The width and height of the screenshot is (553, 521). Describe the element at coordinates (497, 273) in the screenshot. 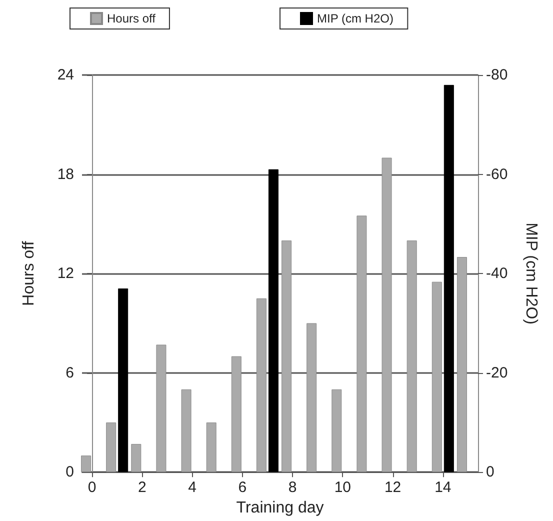

I see `y2-tick-label: -40` at that location.